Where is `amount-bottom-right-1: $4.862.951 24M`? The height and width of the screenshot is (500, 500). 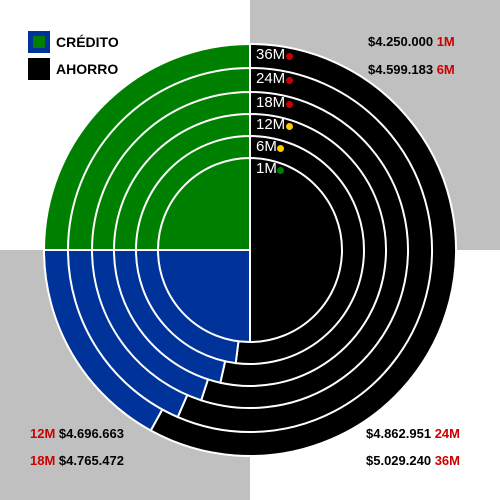 amount-bottom-right-1: $4.862.951 24M is located at coordinates (413, 433).